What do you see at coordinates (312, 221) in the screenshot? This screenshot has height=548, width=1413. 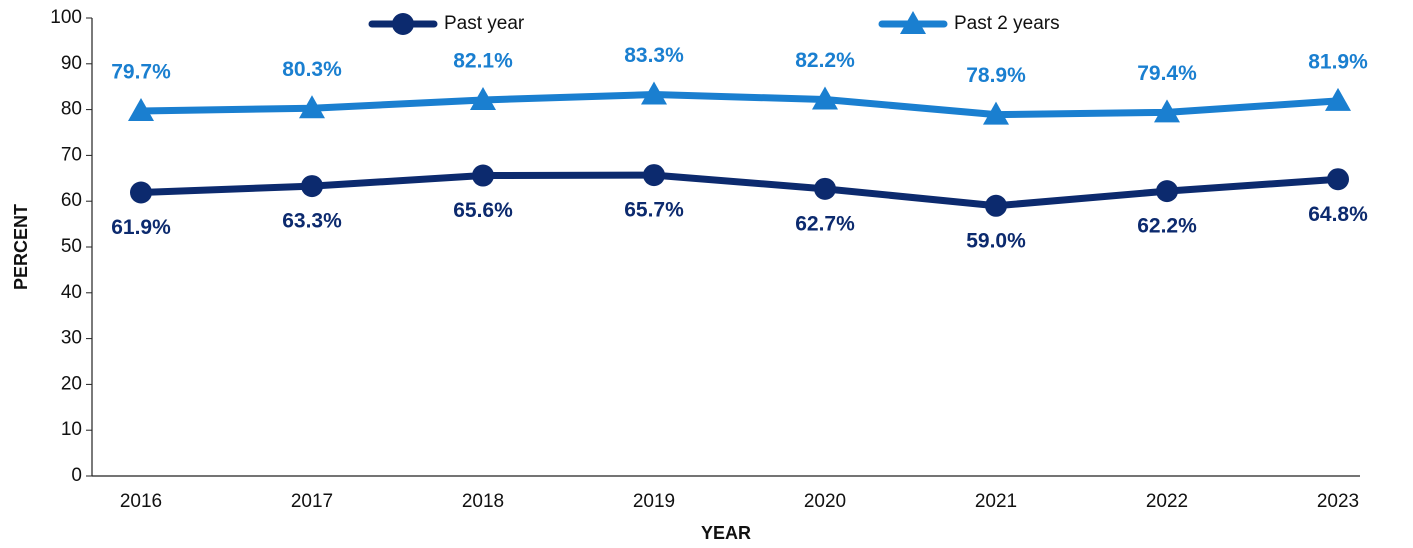 I see `data-label: 63.3%` at bounding box center [312, 221].